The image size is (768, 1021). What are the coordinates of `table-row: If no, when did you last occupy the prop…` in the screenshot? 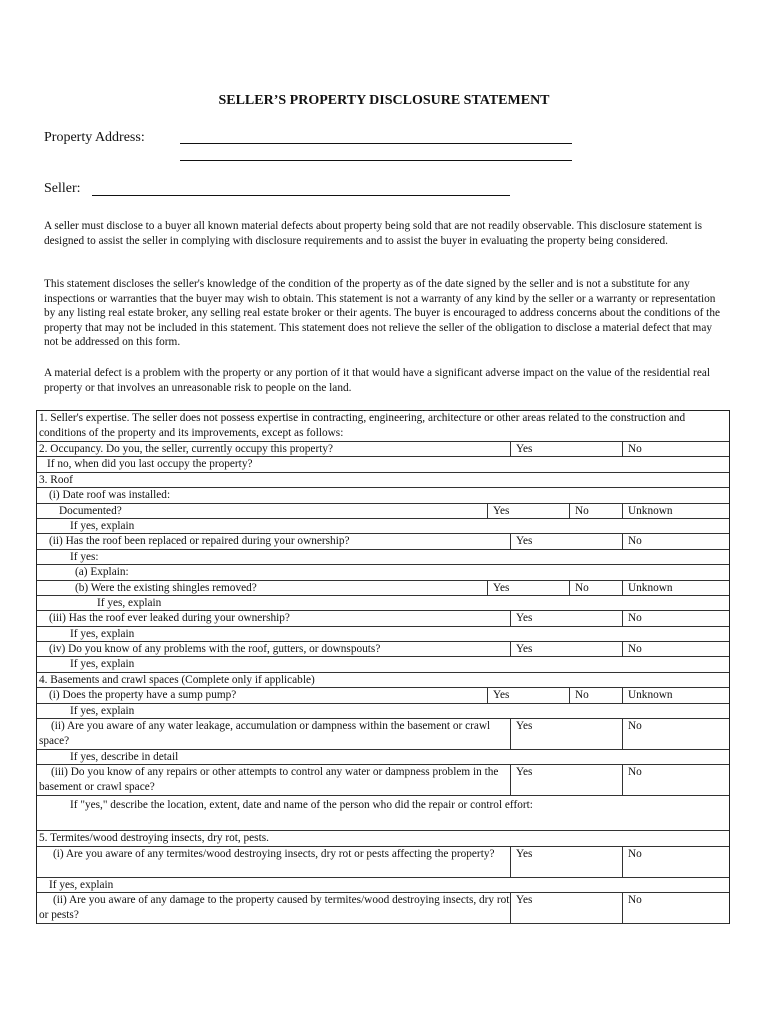 It's located at (383, 465).